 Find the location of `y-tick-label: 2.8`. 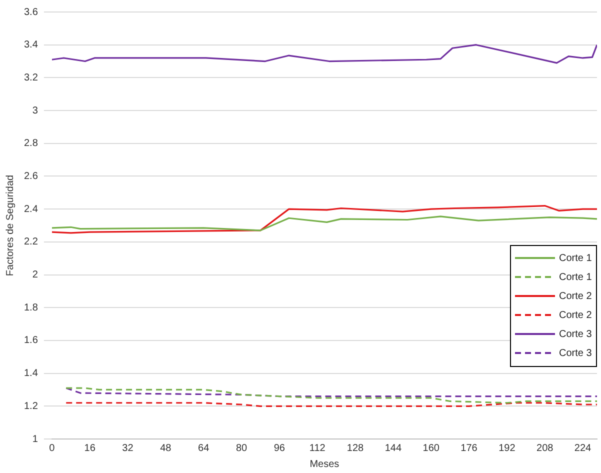

y-tick-label: 2.8 is located at coordinates (31, 144).